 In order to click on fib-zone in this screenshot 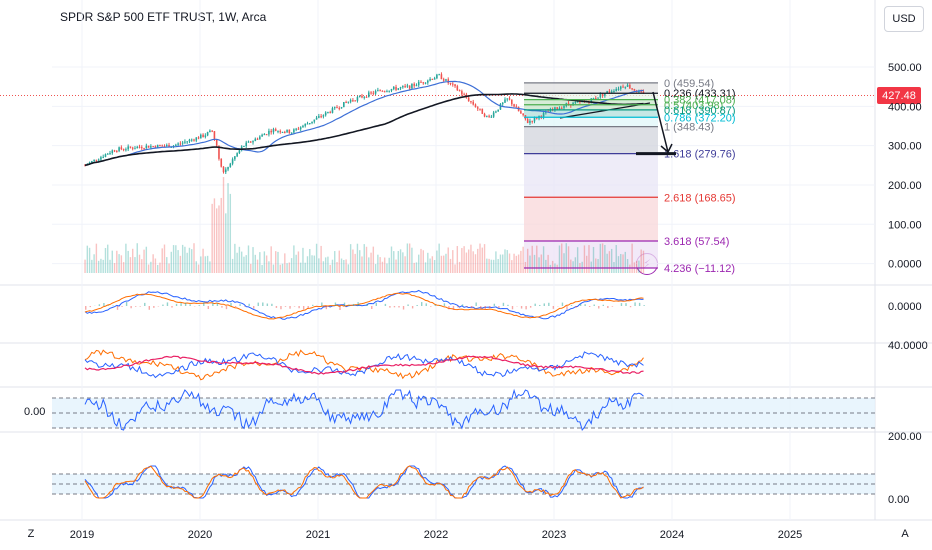, I will do `click(591, 107)`.